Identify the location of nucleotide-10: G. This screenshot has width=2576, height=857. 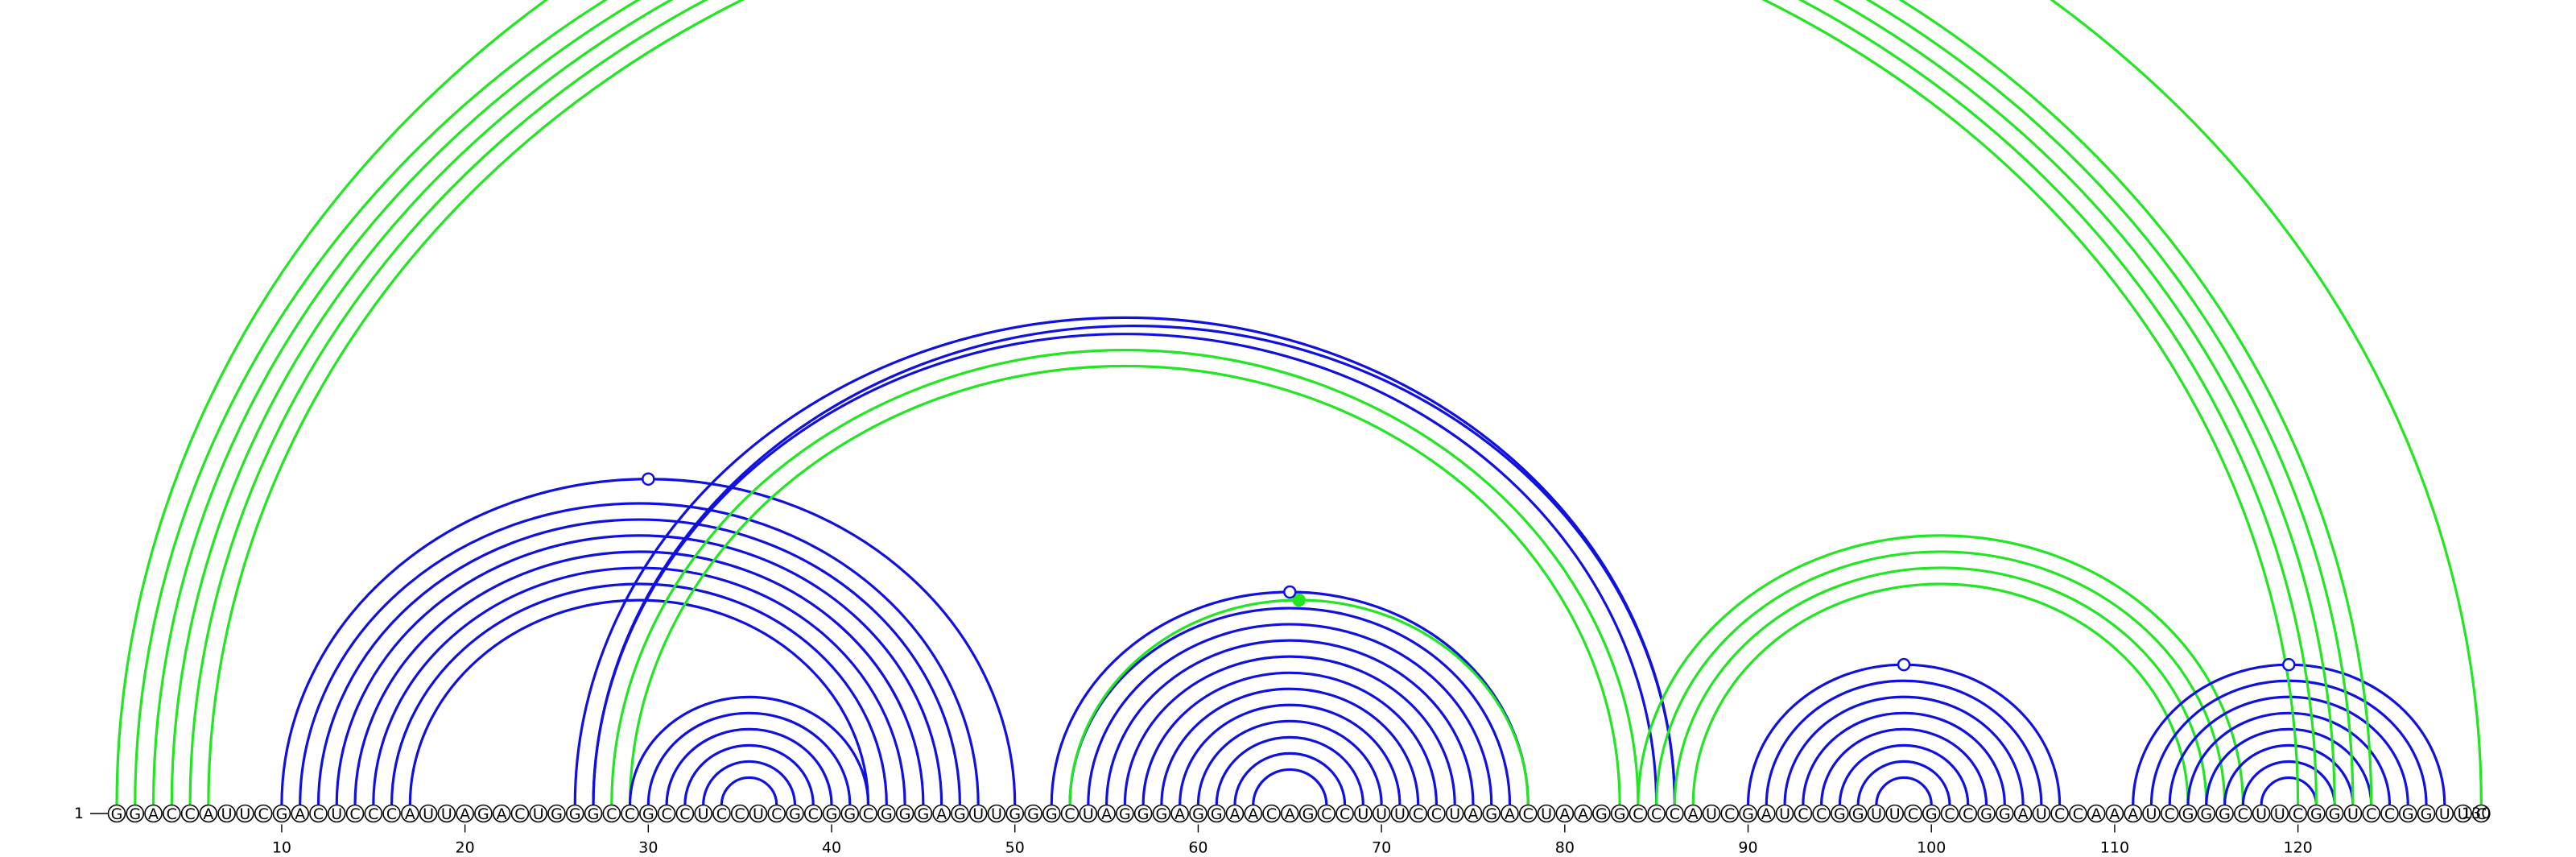
(281, 813).